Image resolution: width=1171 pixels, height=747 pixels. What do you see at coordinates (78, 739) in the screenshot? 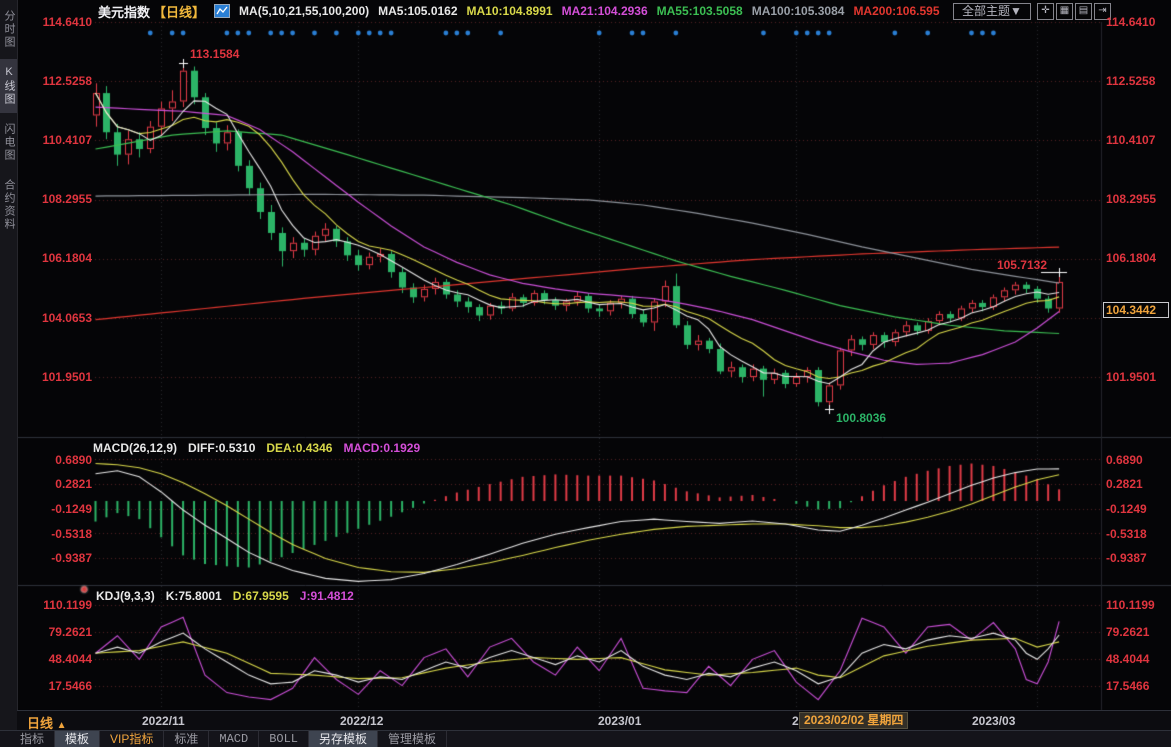
I see `tab-templates: 模板` at bounding box center [78, 739].